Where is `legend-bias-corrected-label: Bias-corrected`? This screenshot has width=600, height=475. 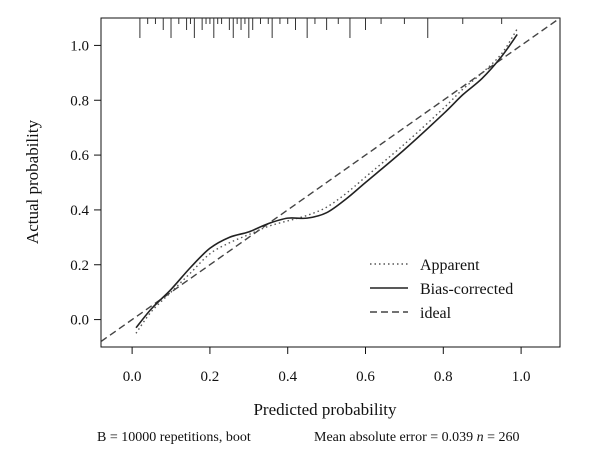
legend-bias-corrected-label: Bias-corrected is located at coordinates (466, 289).